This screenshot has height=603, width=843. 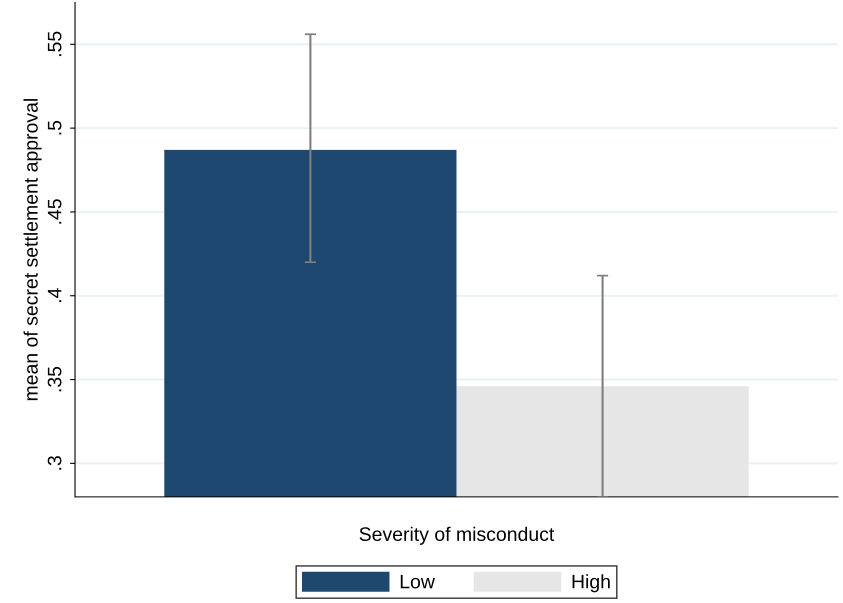 What do you see at coordinates (55, 463) in the screenshot?
I see `y-tick-label: .3` at bounding box center [55, 463].